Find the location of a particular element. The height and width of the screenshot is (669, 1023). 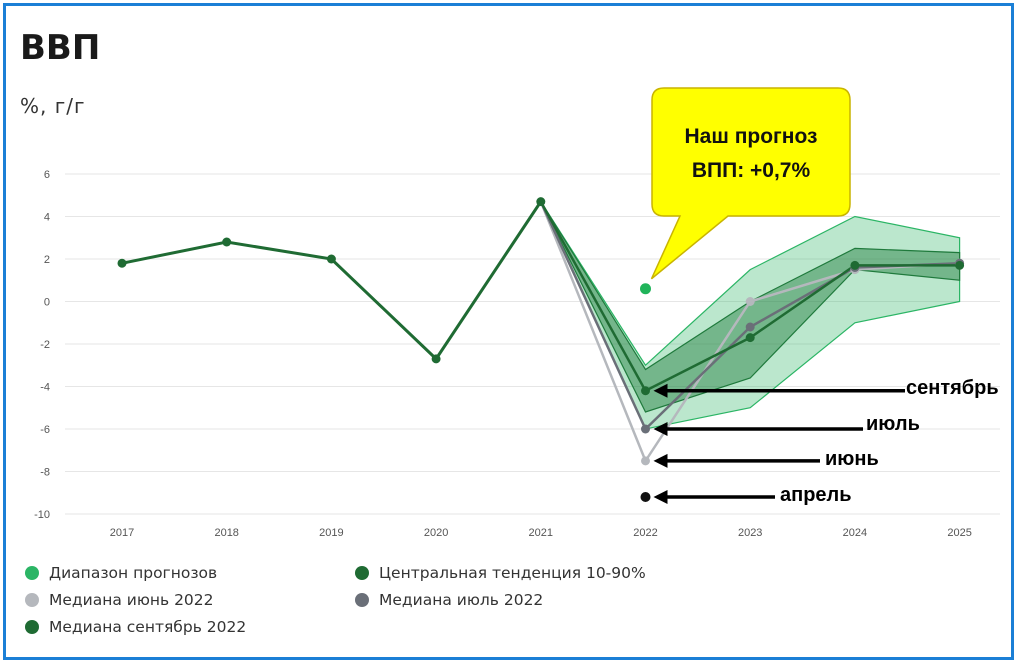

legend-central-label: Центральная тенденция 10-90% is located at coordinates (512, 573).